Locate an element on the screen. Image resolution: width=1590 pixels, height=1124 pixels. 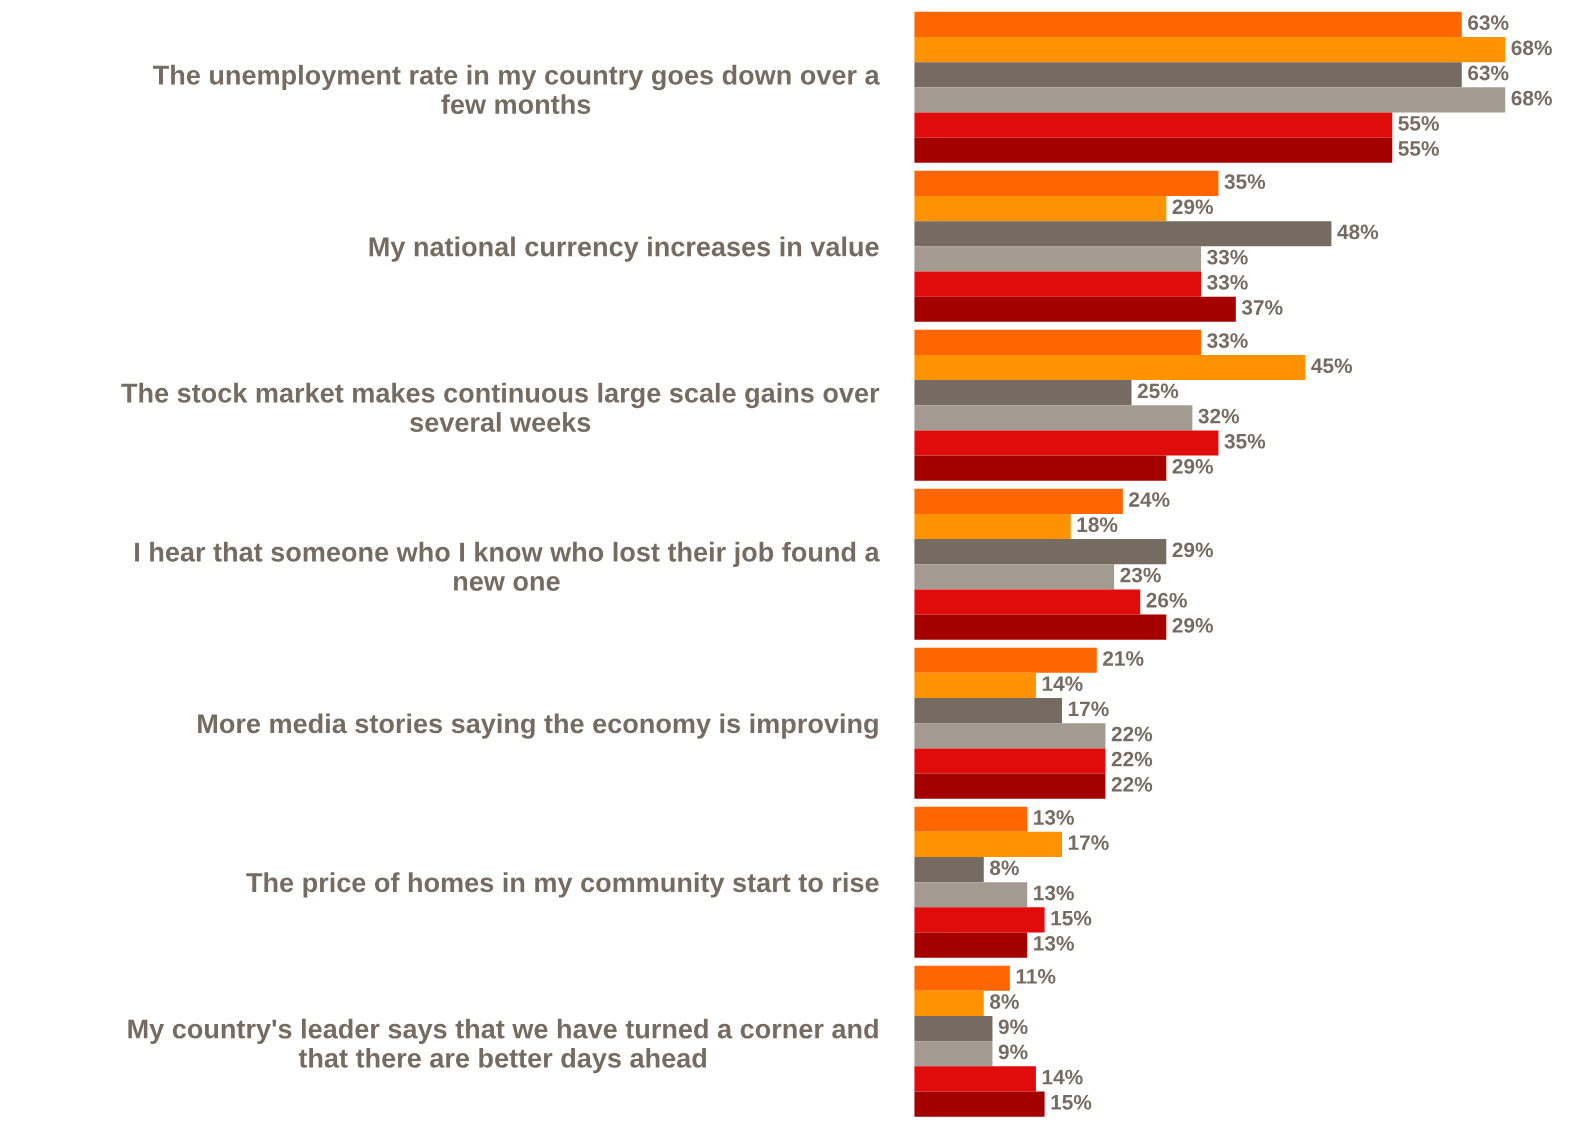
y-tick-label: More media stories saying the economy is improving is located at coordinates (538, 726).